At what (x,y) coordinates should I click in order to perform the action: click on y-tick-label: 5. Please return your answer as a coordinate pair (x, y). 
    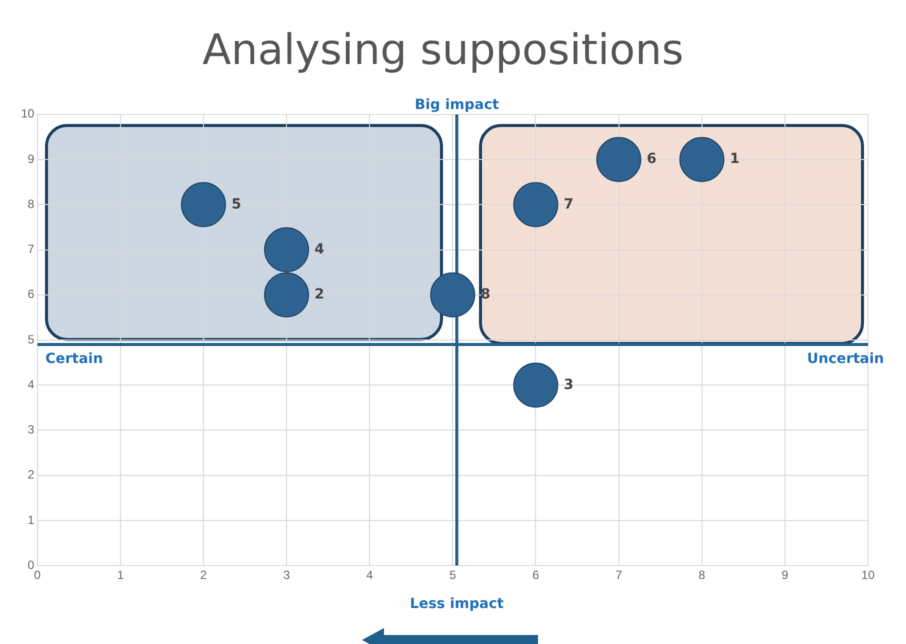
    Looking at the image, I should click on (31, 339).